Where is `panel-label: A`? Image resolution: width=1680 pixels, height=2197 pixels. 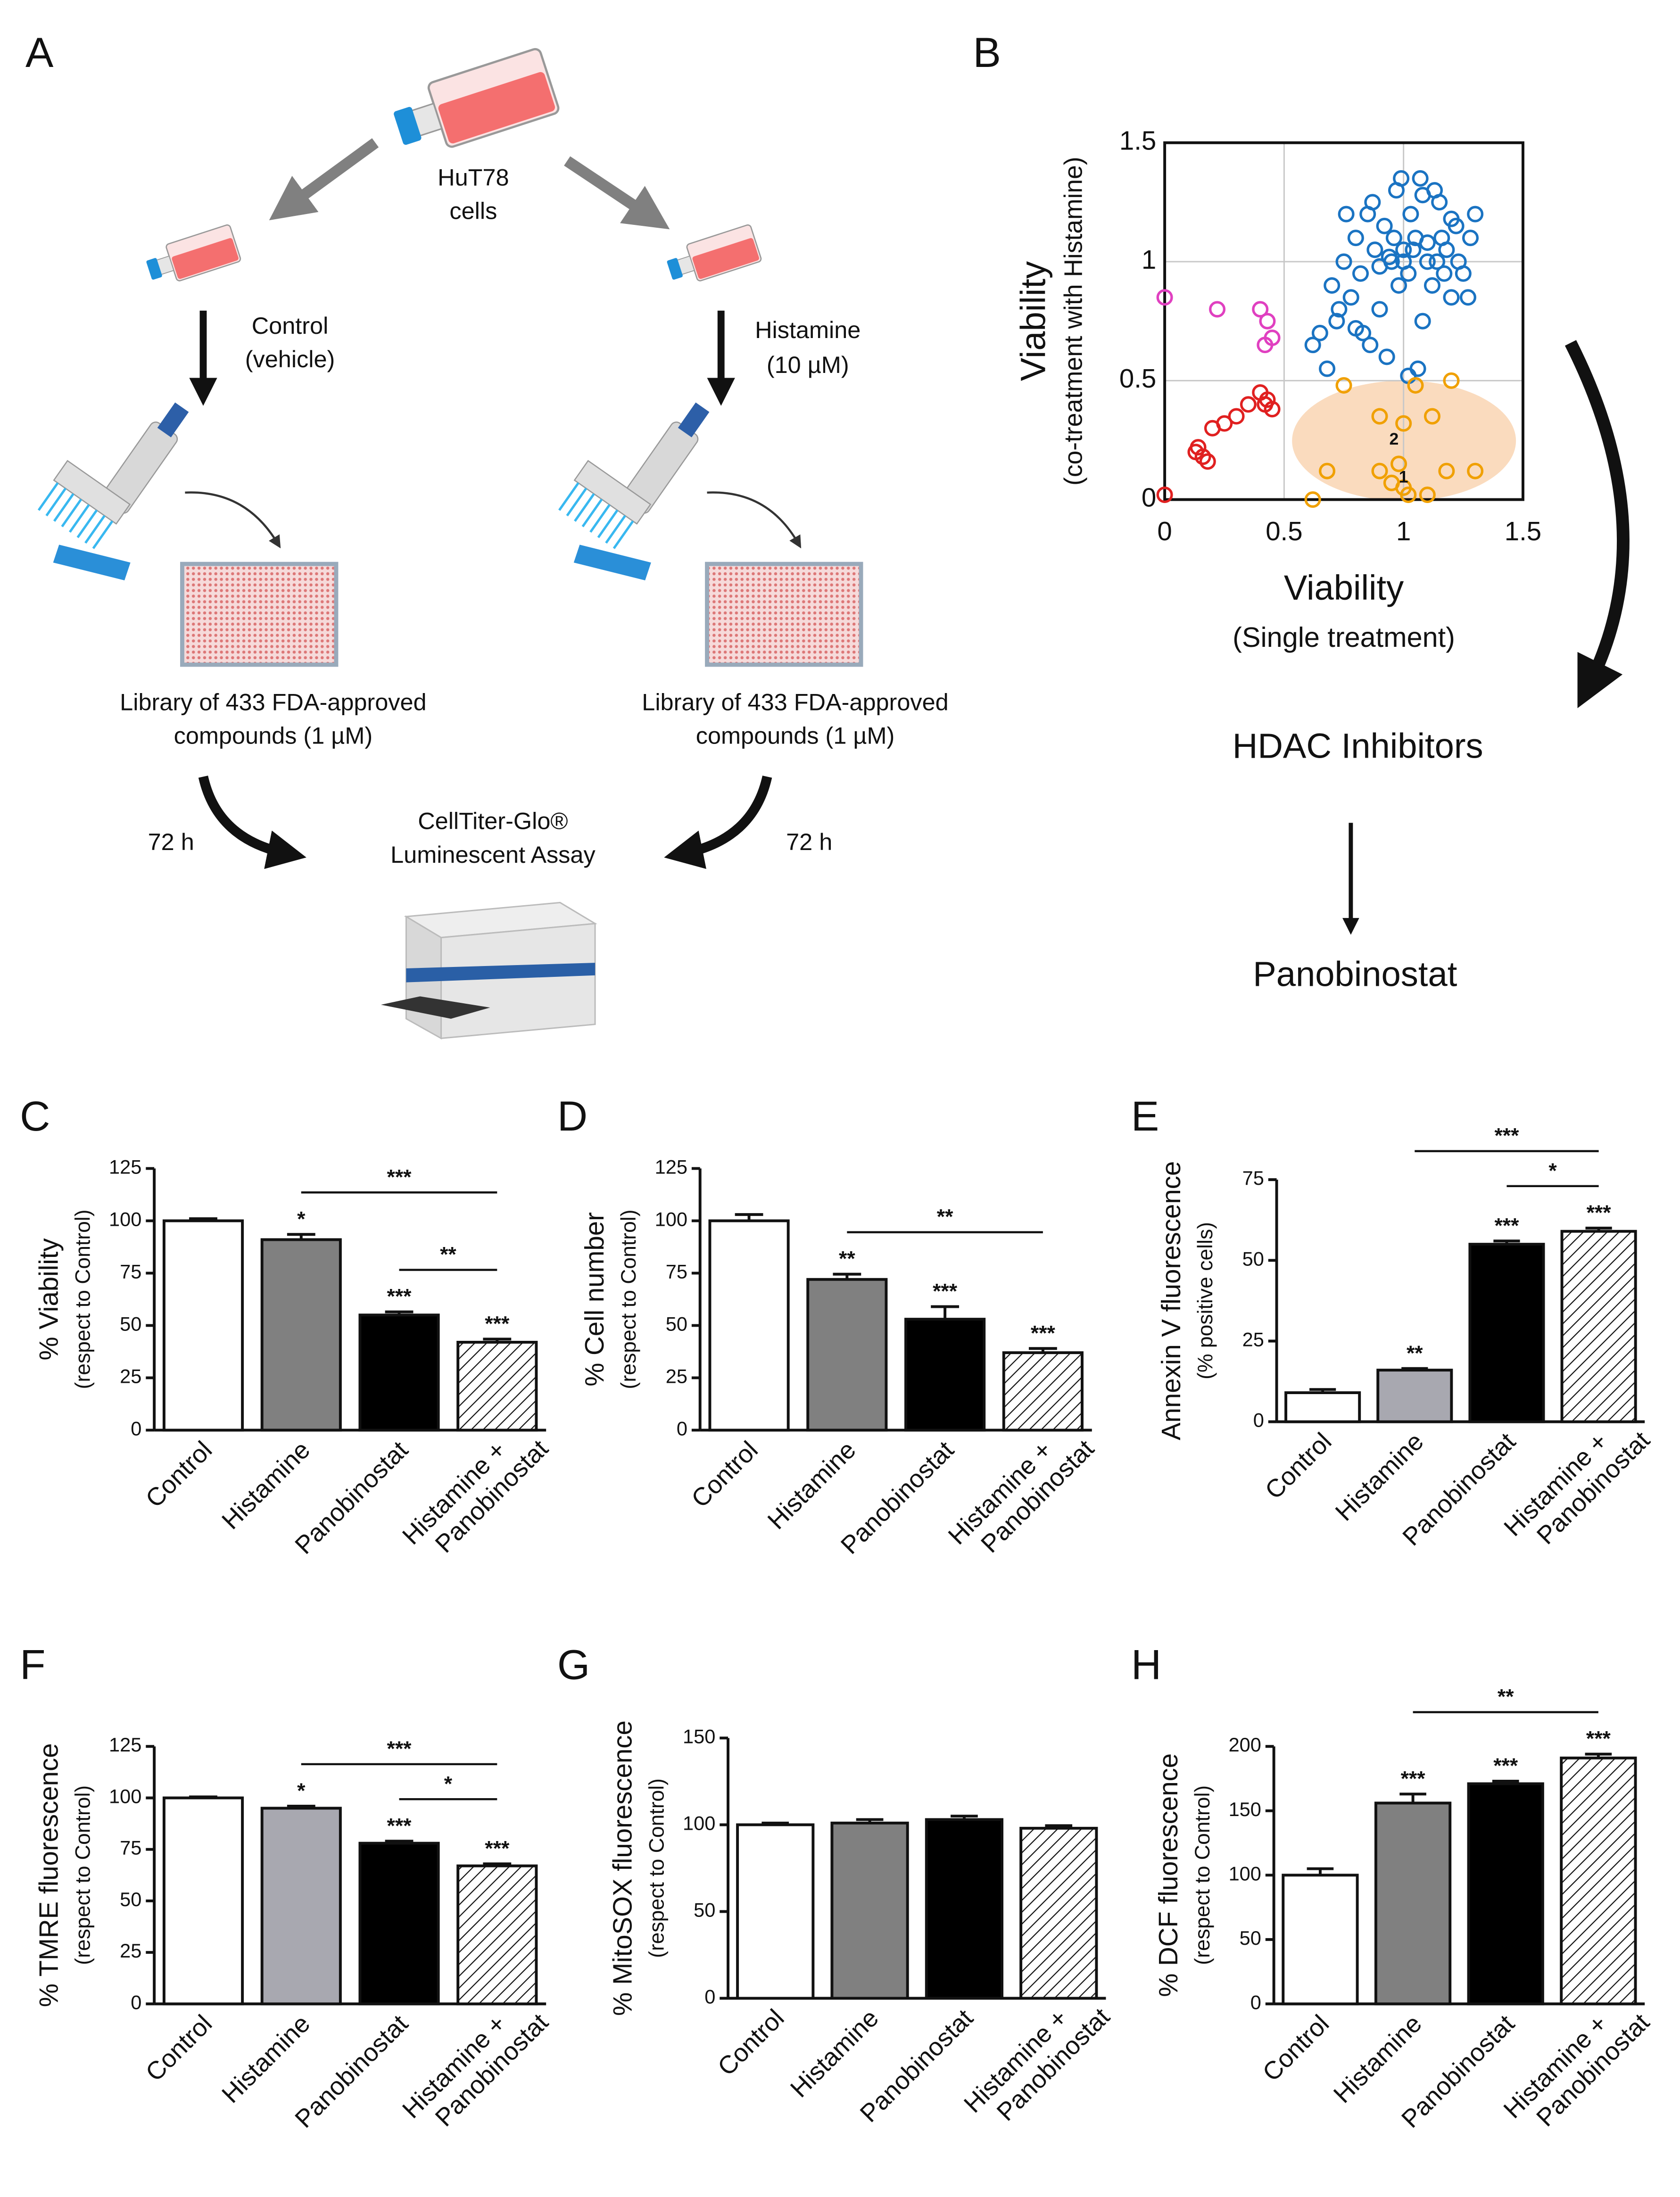 panel-label: A is located at coordinates (39, 53).